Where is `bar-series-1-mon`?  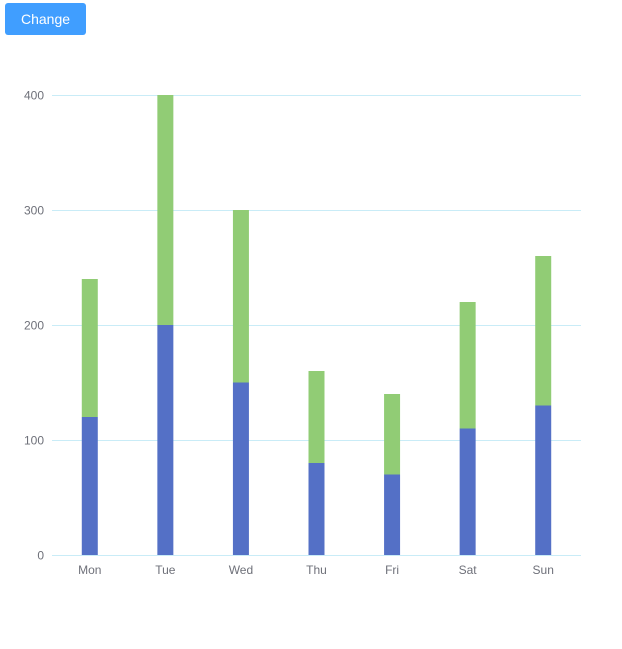
bar-series-1-mon is located at coordinates (89, 486).